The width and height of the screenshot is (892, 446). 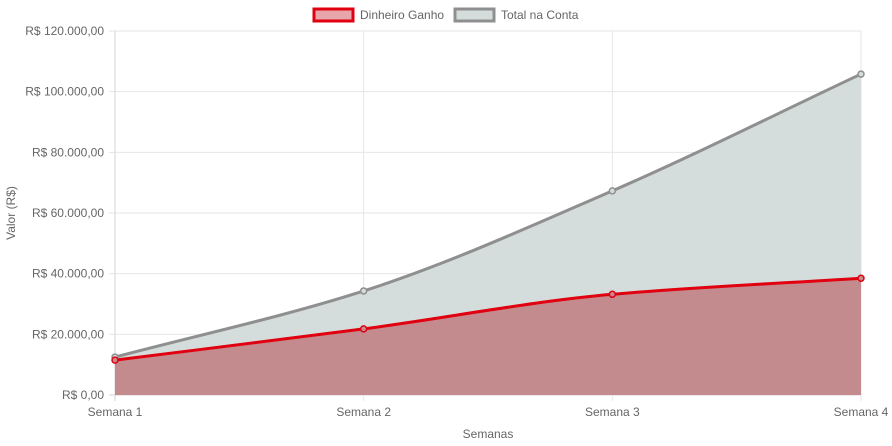 What do you see at coordinates (540, 15) in the screenshot?
I see `legend-label-total-na-conta: Total na Conta` at bounding box center [540, 15].